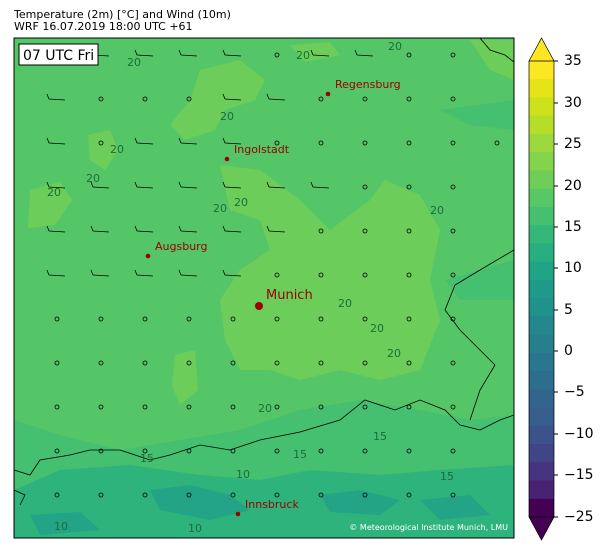 The width and height of the screenshot is (603, 552). What do you see at coordinates (541, 528) in the screenshot?
I see `colorbar-extend-bottom` at bounding box center [541, 528].